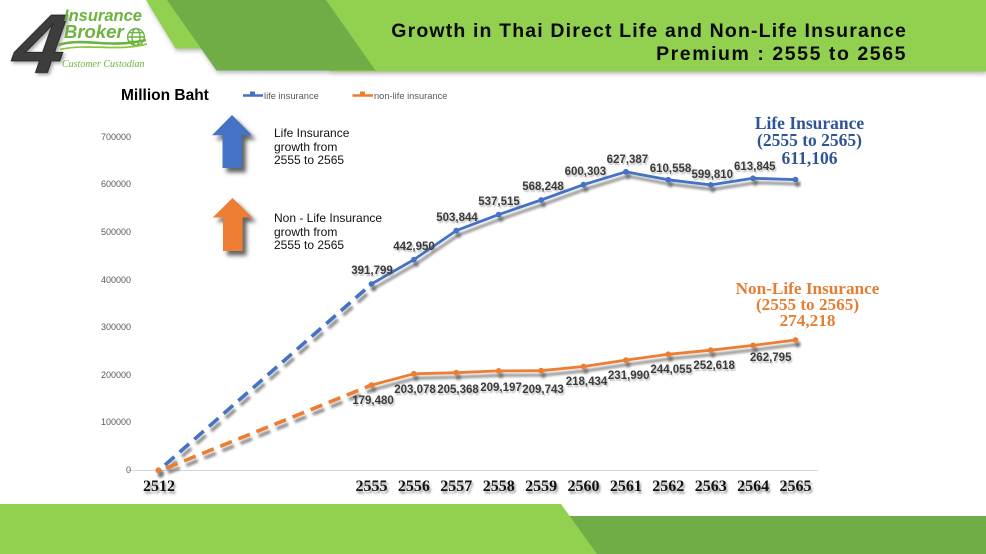  I want to click on svg-text: Customer Custodian, so click(103, 64).